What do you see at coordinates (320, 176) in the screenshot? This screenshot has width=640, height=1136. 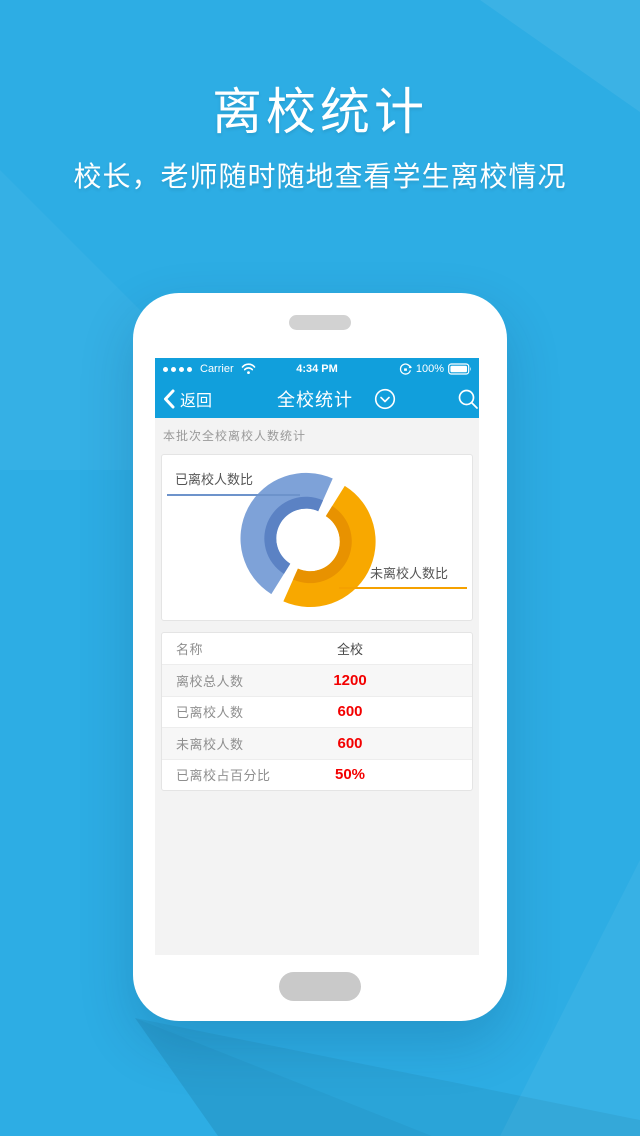 I see `page-subtitle: 校长，老师随时随地查看学生离校情况` at bounding box center [320, 176].